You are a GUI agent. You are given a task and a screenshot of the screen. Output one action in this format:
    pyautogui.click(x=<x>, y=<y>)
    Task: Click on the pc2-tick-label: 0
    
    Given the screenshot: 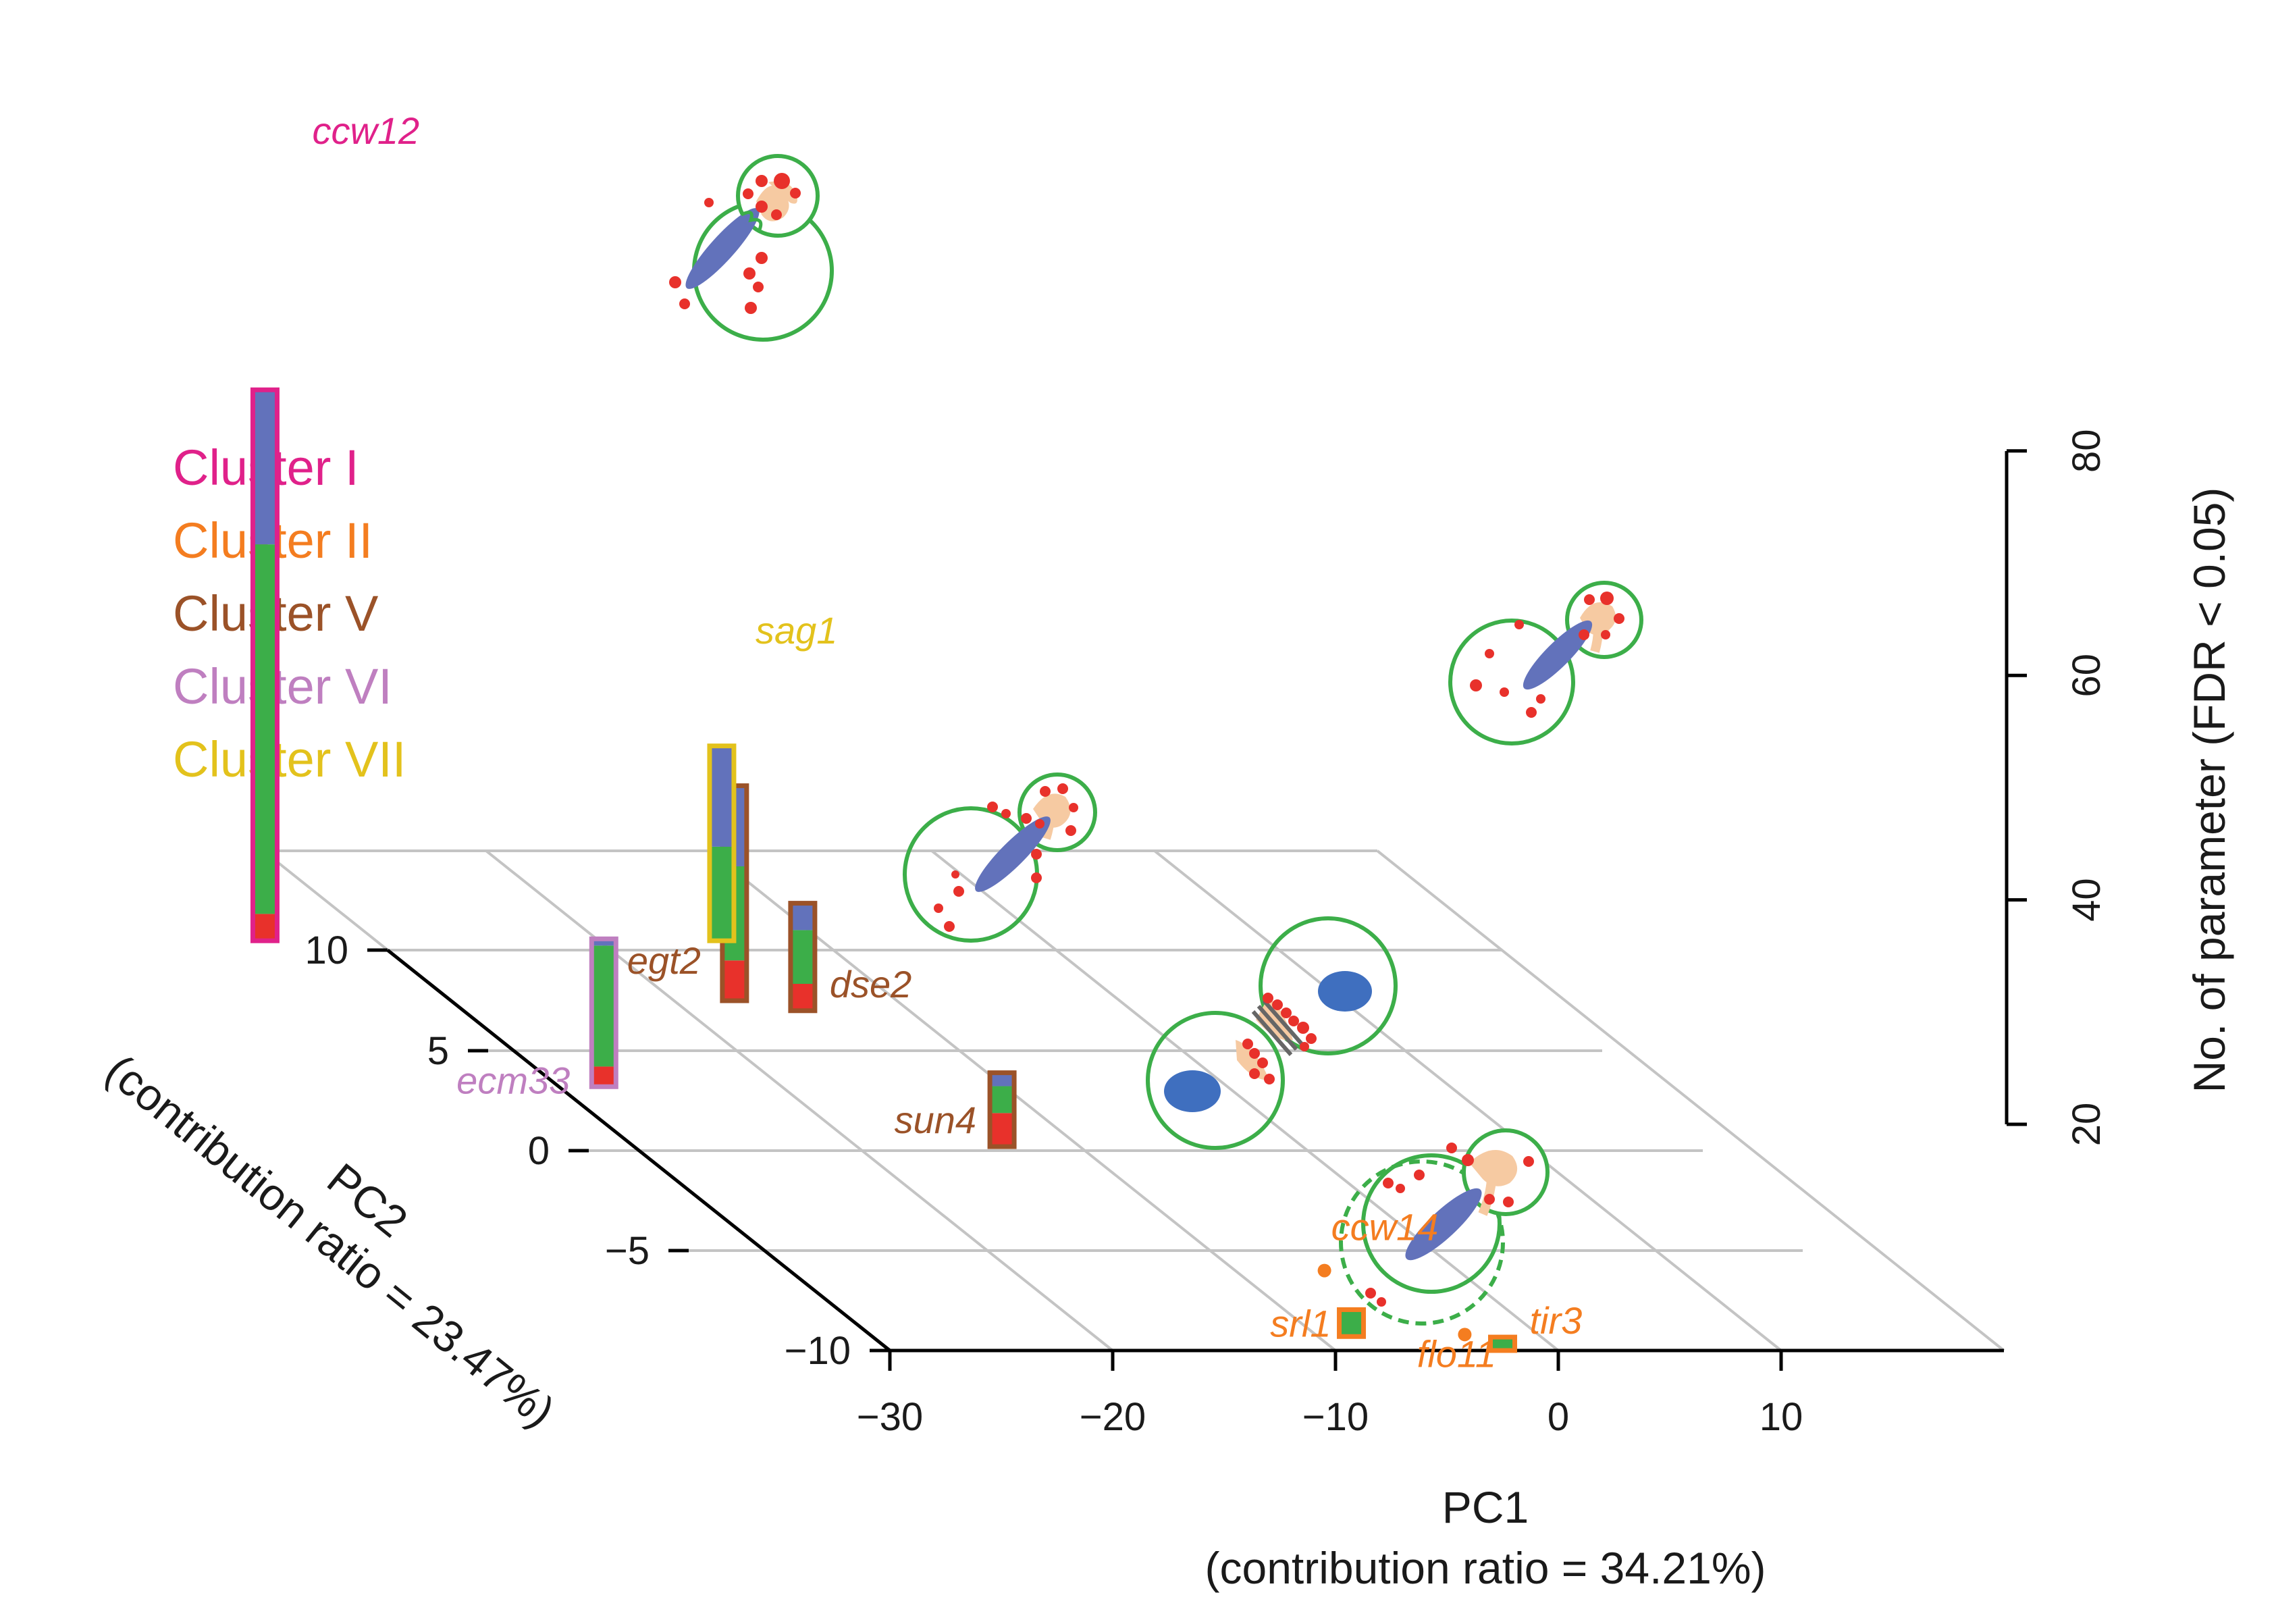 What is the action you would take?
    pyautogui.click(x=539, y=1151)
    